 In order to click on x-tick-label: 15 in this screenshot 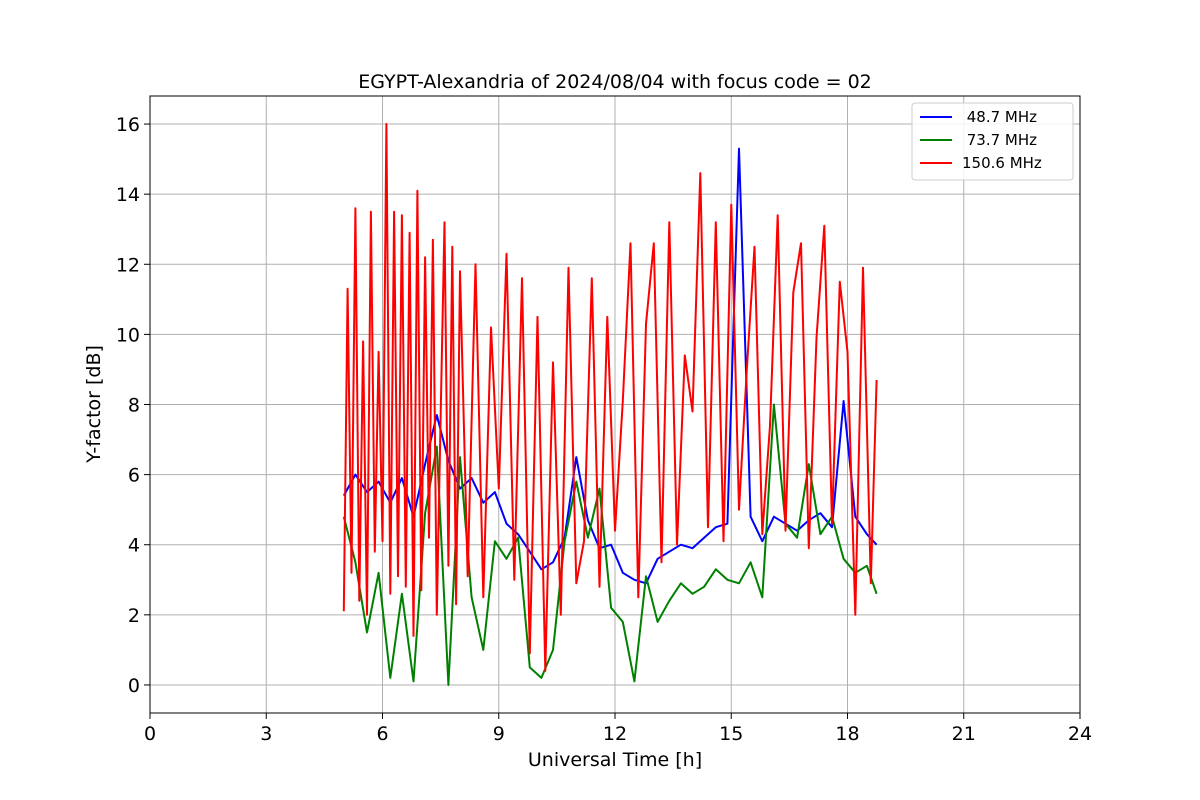, I will do `click(731, 734)`.